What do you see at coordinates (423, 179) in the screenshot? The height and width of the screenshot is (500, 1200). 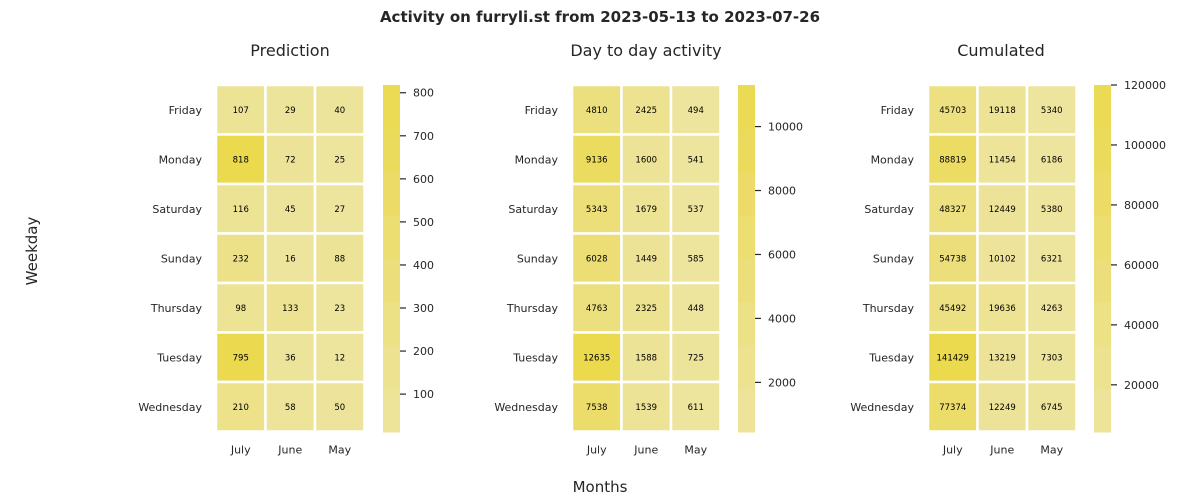 I see `colorbar-tick-label: 600` at bounding box center [423, 179].